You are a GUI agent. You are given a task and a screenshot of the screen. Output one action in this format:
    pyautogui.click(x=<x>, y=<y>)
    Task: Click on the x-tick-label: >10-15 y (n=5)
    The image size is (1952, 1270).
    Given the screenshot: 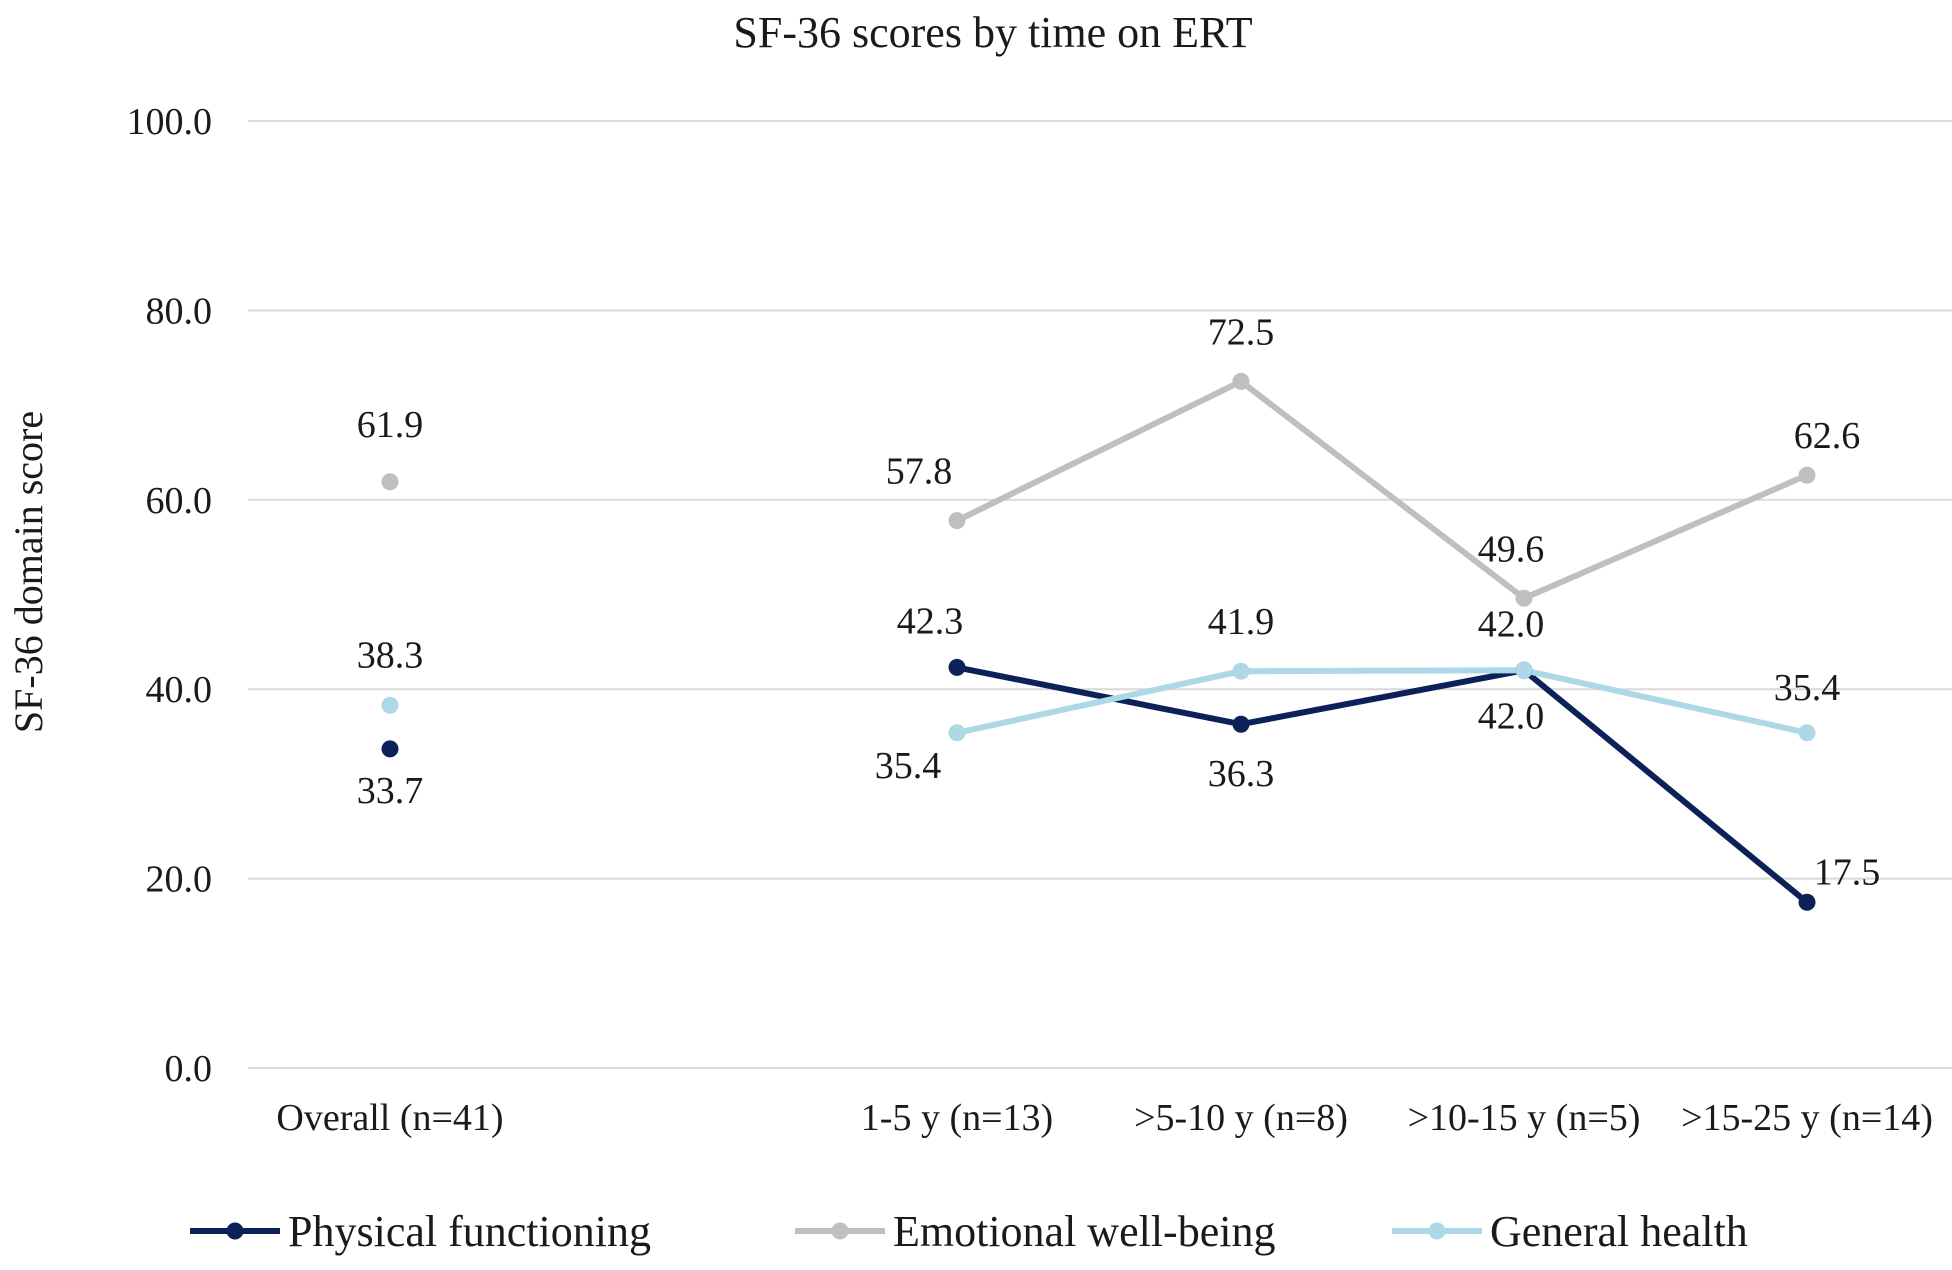 What is the action you would take?
    pyautogui.click(x=1524, y=1118)
    